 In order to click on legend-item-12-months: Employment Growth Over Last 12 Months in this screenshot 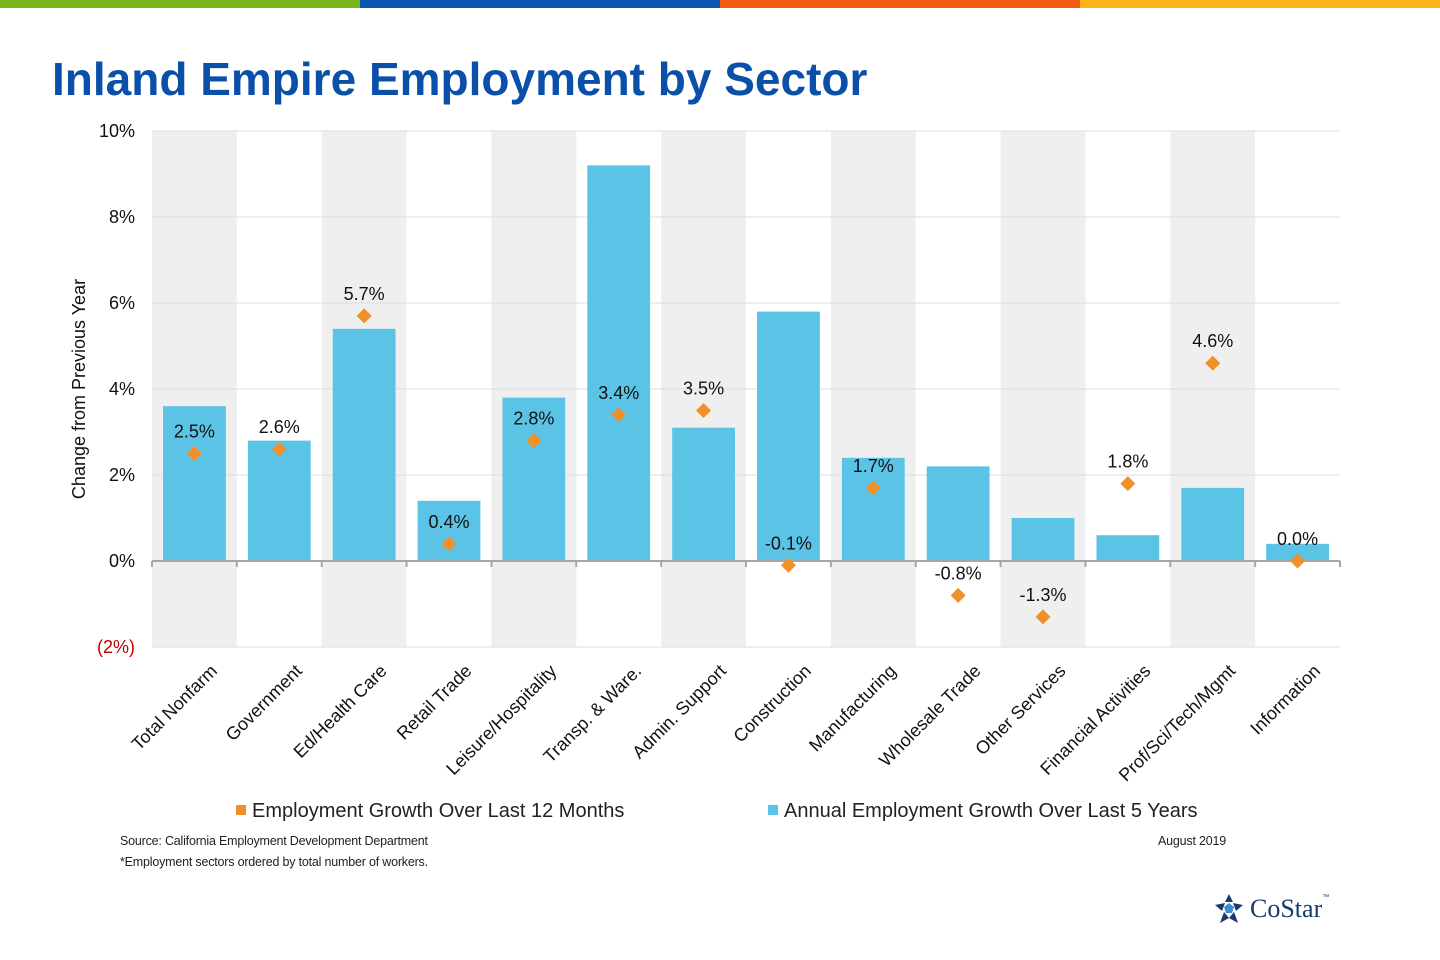, I will do `click(430, 811)`.